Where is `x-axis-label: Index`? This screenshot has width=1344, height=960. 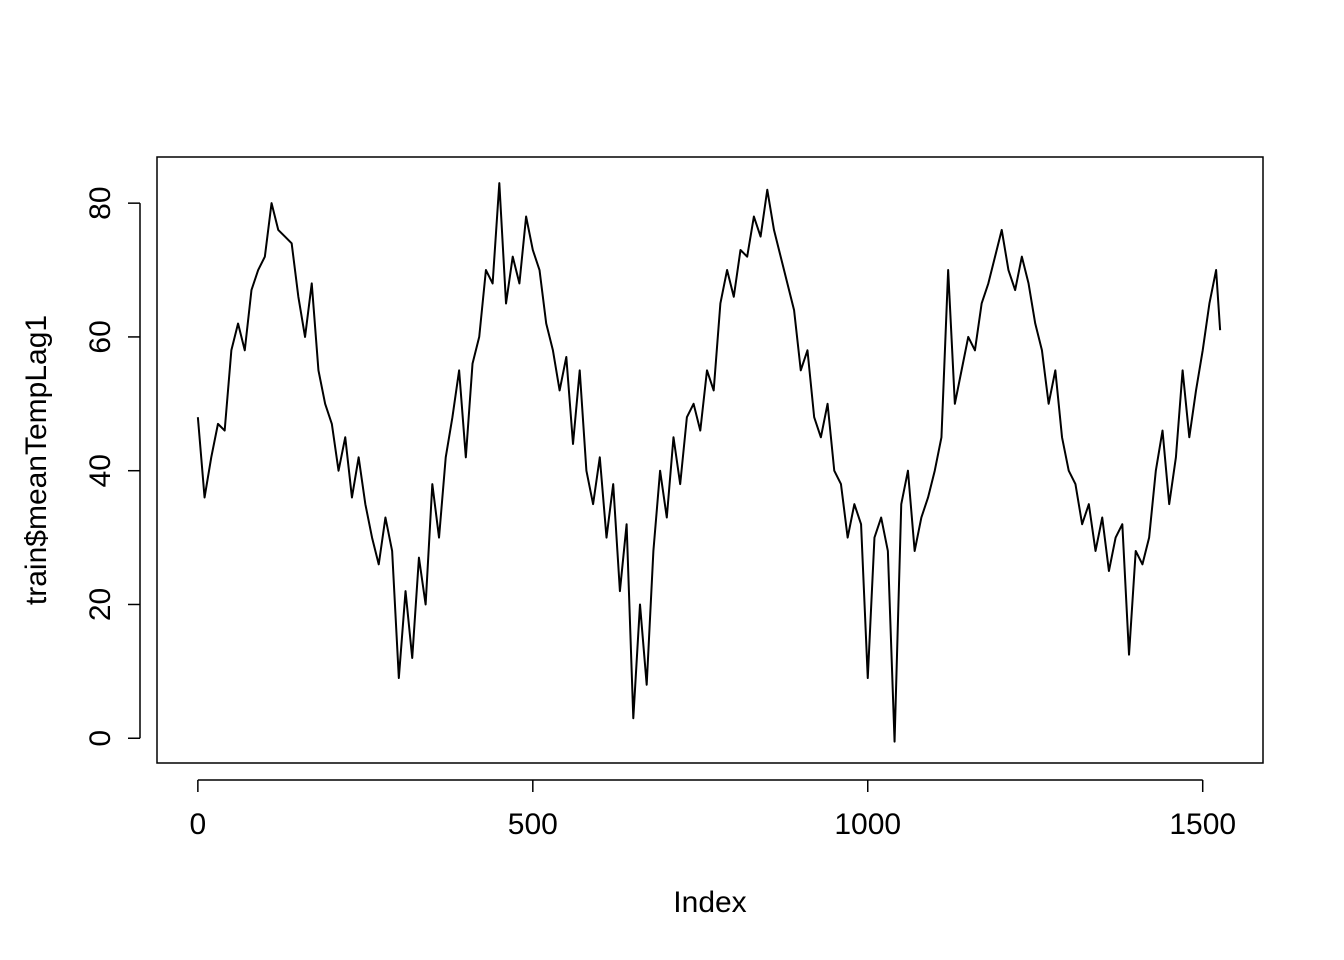 x-axis-label: Index is located at coordinates (709, 902).